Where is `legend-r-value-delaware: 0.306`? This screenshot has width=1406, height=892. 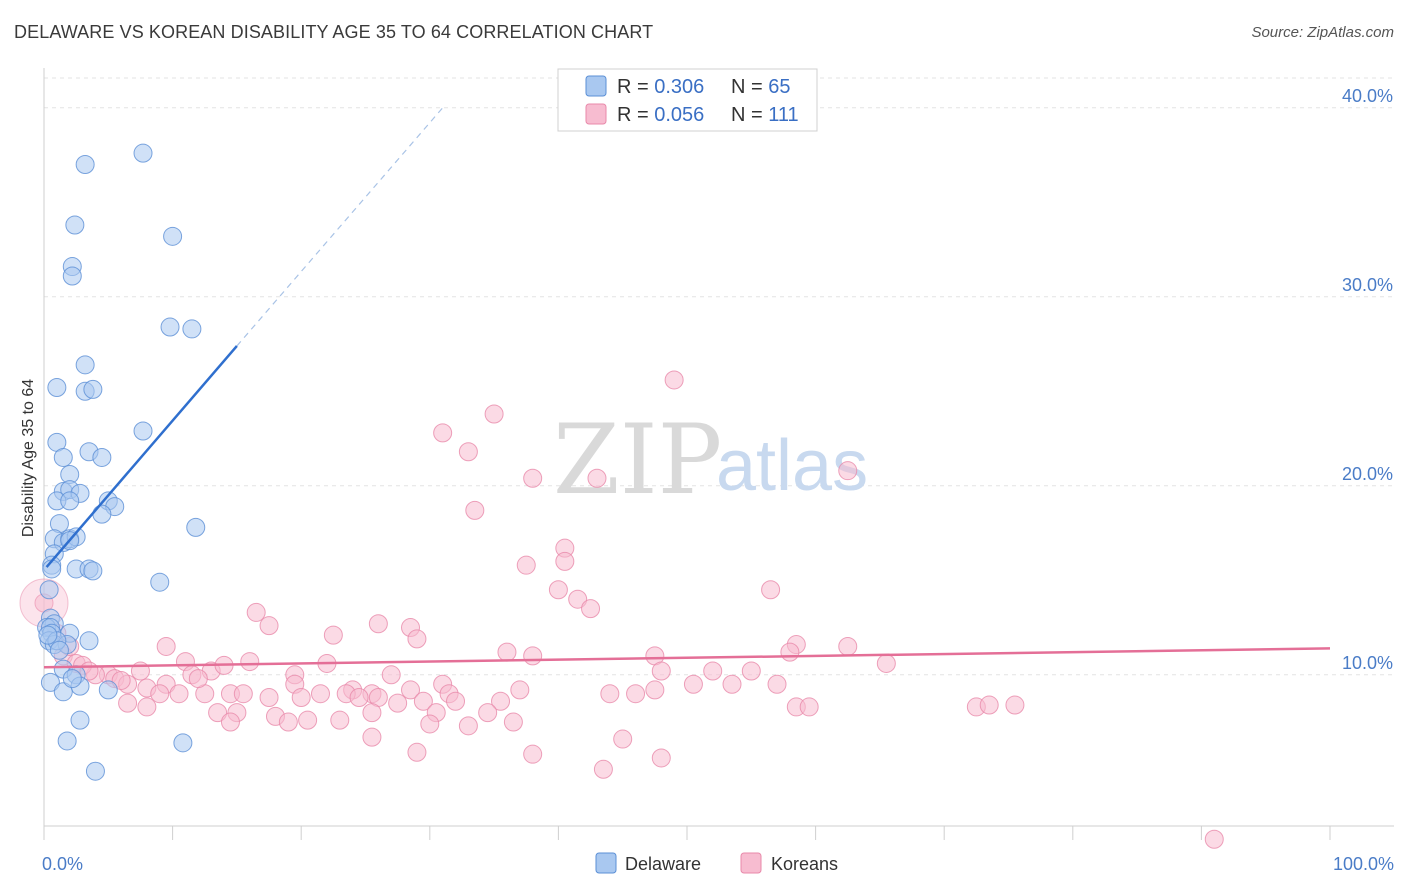
legend-r-value-delaware: 0.306 is located at coordinates (679, 87).